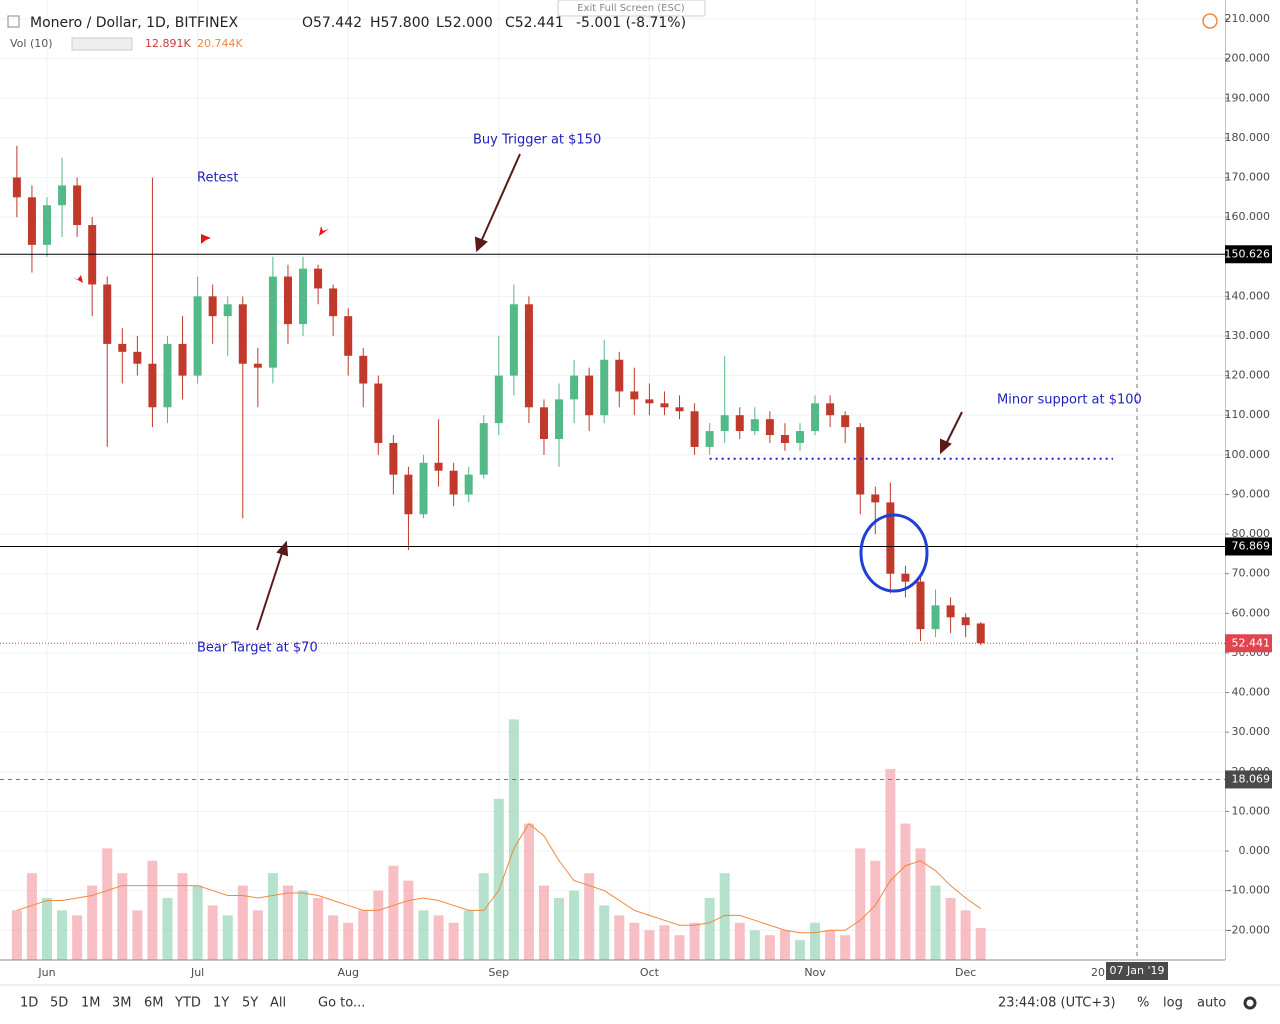 The height and width of the screenshot is (1024, 1280). I want to click on range-button: 3M, so click(122, 1003).